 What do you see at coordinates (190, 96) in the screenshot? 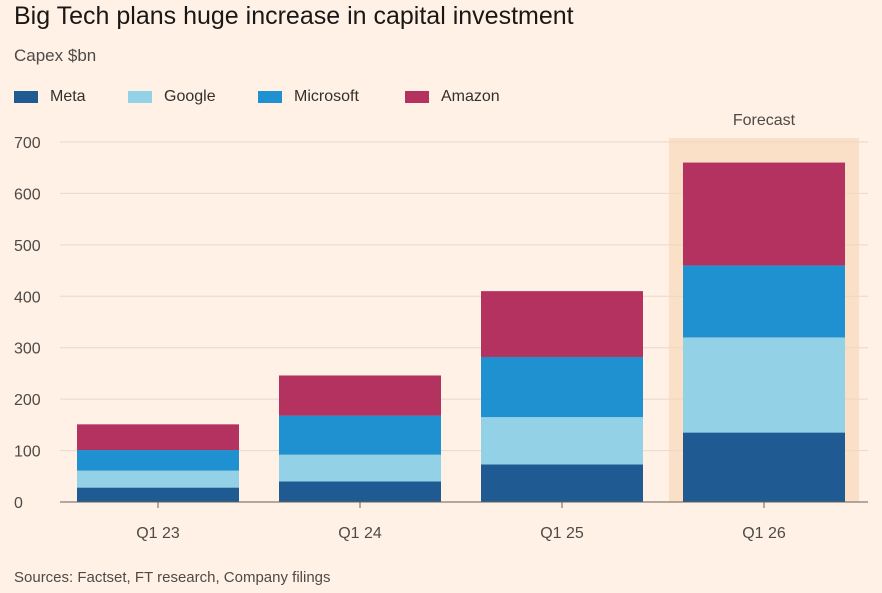
I see `legend-label-google: Google` at bounding box center [190, 96].